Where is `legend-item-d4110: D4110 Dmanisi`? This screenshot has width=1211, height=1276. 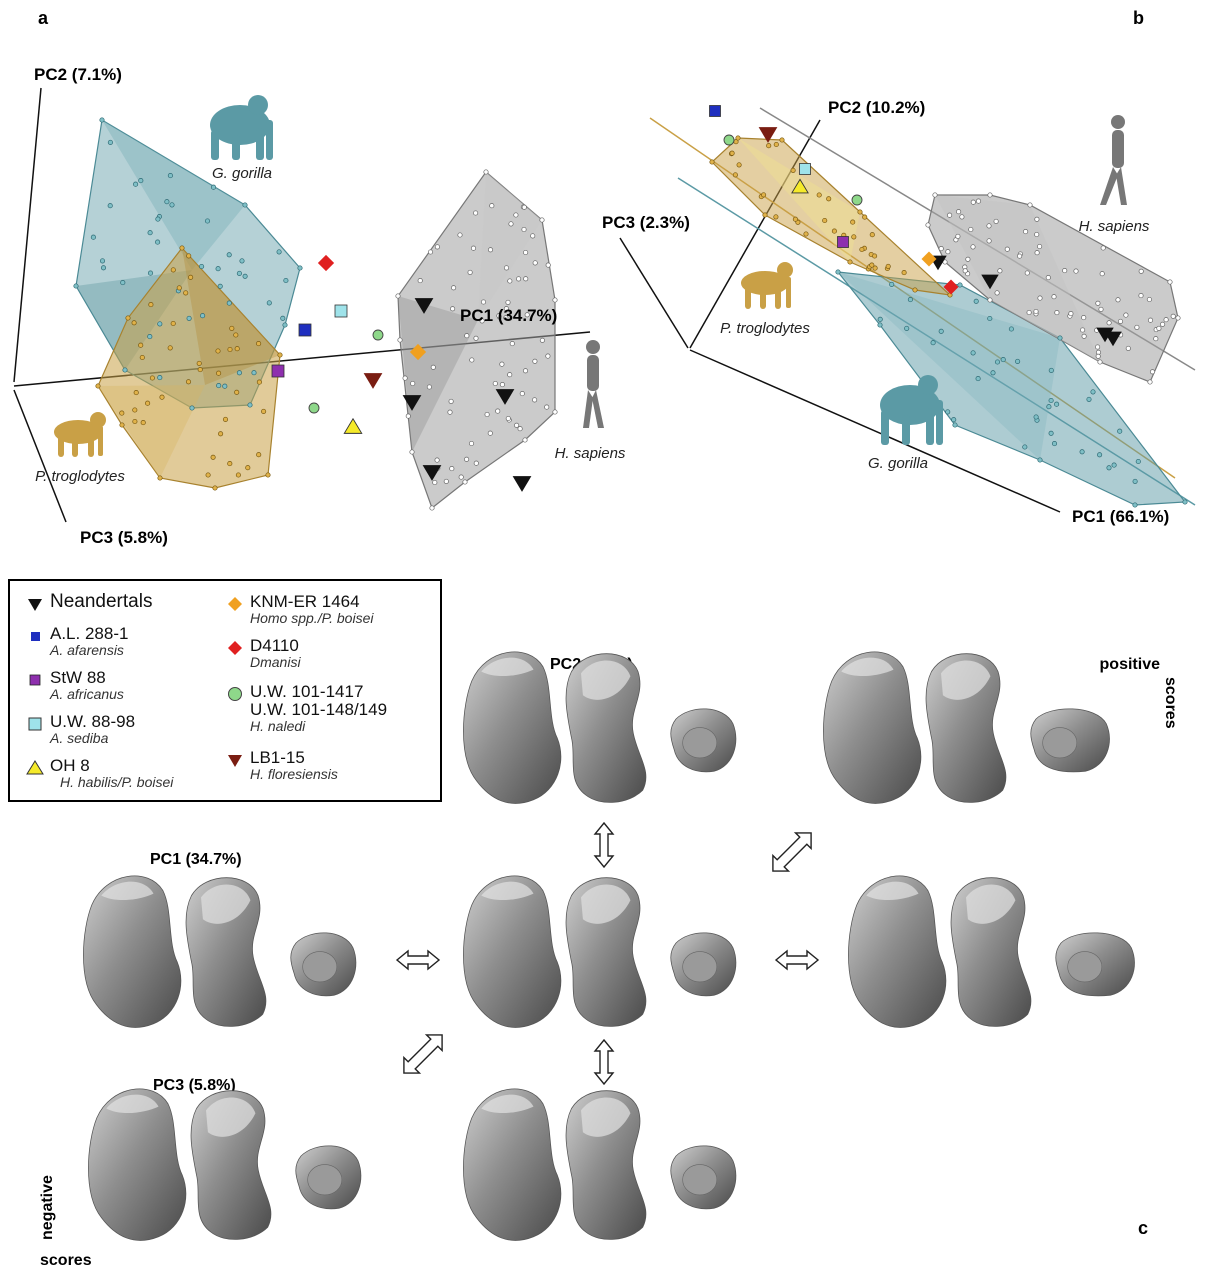
legend-item-d4110: D4110 Dmanisi is located at coordinates (262, 653).